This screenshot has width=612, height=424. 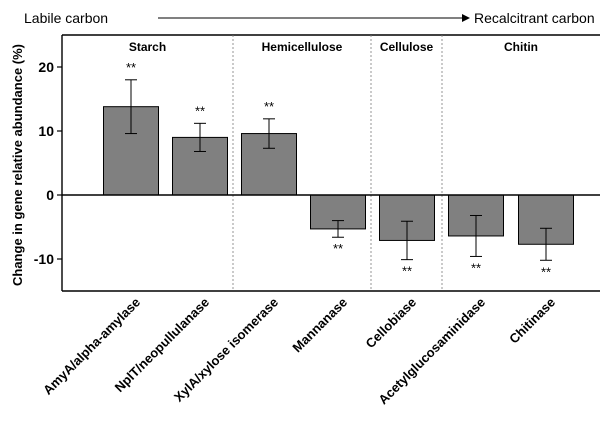 I want to click on significance-marker-6: **, so click(x=476, y=267).